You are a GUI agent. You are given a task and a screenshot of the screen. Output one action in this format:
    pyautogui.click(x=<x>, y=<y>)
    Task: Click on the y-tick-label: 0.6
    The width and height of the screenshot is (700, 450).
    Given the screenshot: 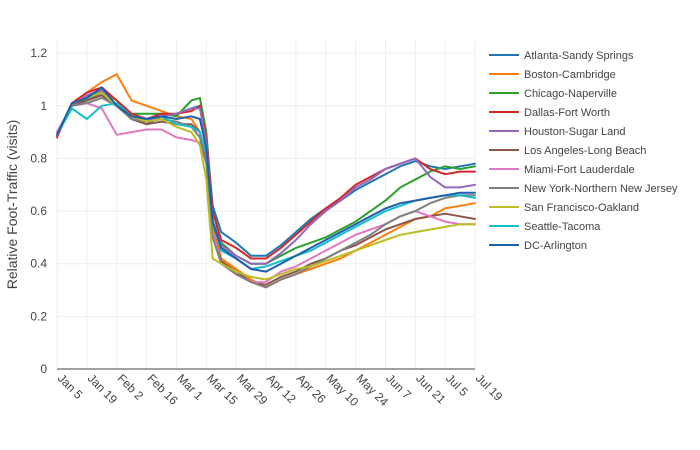 What is the action you would take?
    pyautogui.click(x=38, y=211)
    